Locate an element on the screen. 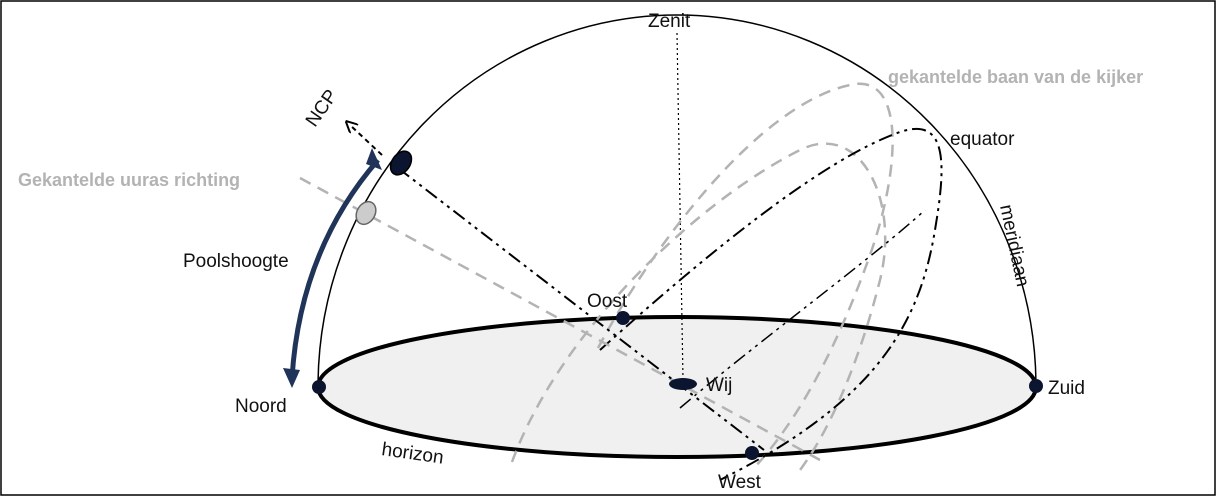 This screenshot has width=1216, height=496. west-label: West is located at coordinates (740, 482).